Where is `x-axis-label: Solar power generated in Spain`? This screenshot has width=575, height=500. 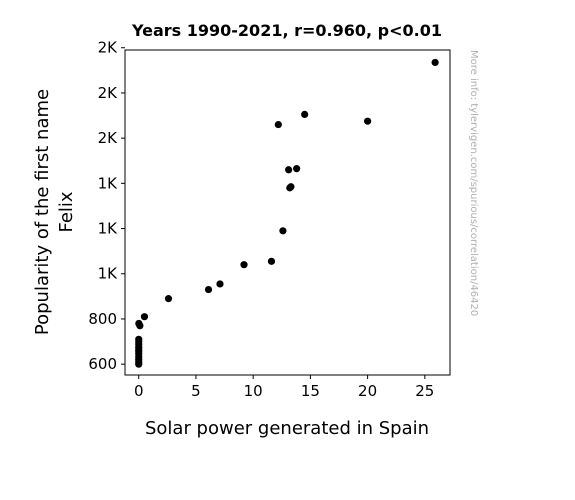 x-axis-label: Solar power generated in Spain is located at coordinates (287, 428).